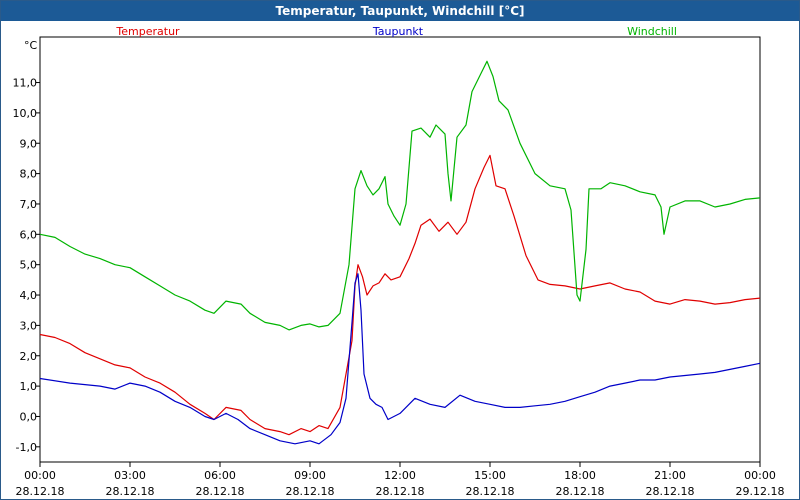  What do you see at coordinates (147, 31) in the screenshot?
I see `legend-item: Temperatur` at bounding box center [147, 31].